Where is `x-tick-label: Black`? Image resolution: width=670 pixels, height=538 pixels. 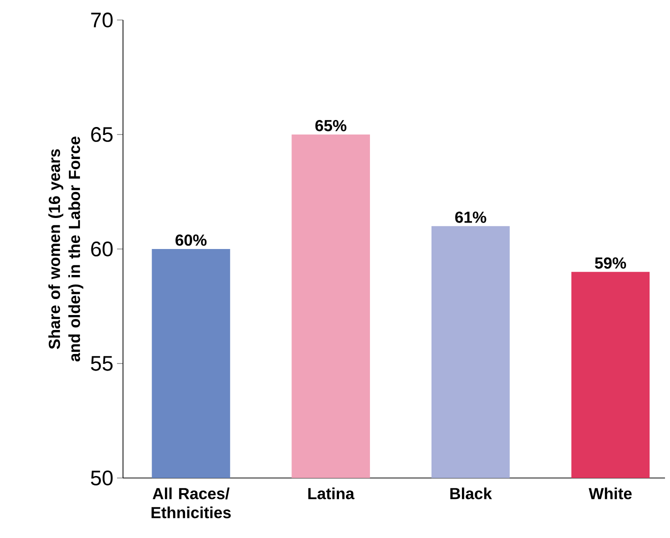 x-tick-label: Black is located at coordinates (471, 494).